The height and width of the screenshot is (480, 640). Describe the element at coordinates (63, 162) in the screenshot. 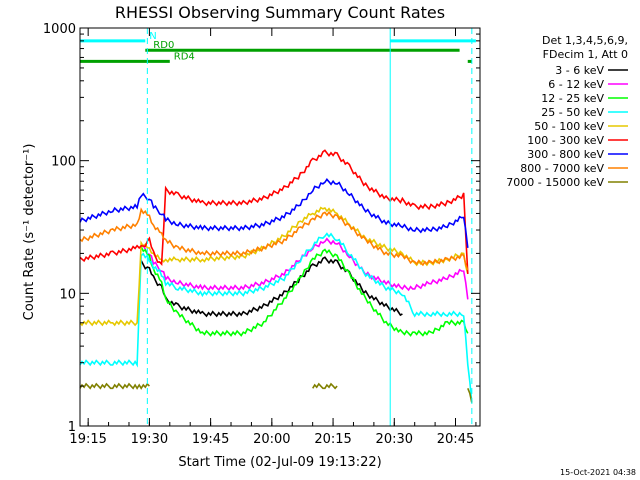

I see `y-tick-label: 100` at that location.